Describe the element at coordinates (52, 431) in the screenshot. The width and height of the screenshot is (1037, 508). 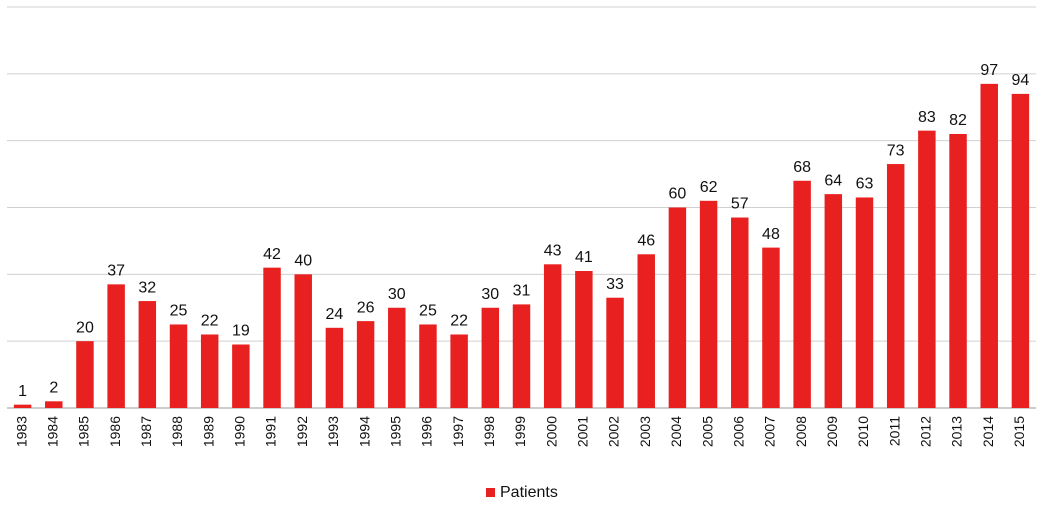
I see `x-tick-label: 1984` at that location.